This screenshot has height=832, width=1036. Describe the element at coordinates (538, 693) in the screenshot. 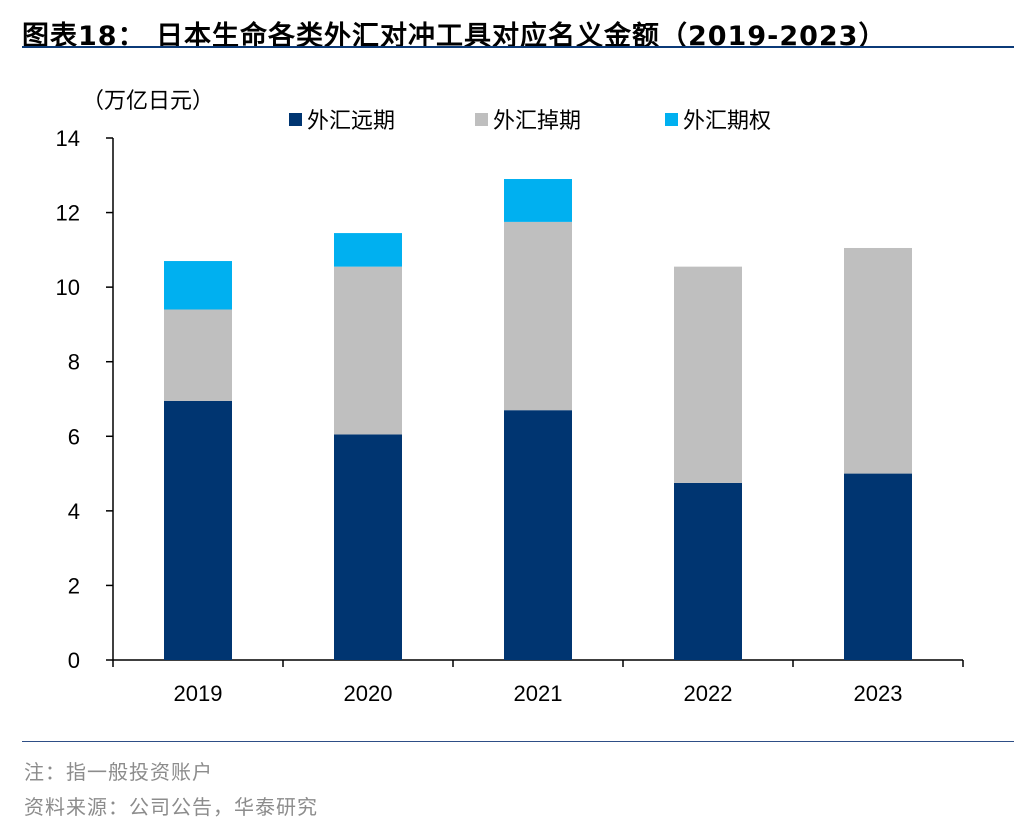

I see `x-tick-label: 2021` at that location.